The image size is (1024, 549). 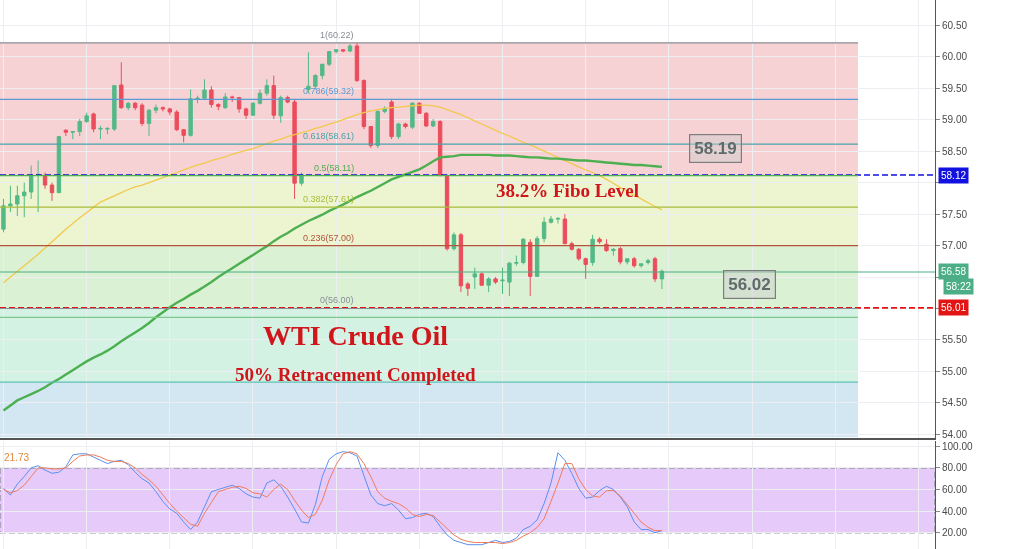 What do you see at coordinates (955, 151) in the screenshot?
I see `y-tick-label: 58.50` at bounding box center [955, 151].